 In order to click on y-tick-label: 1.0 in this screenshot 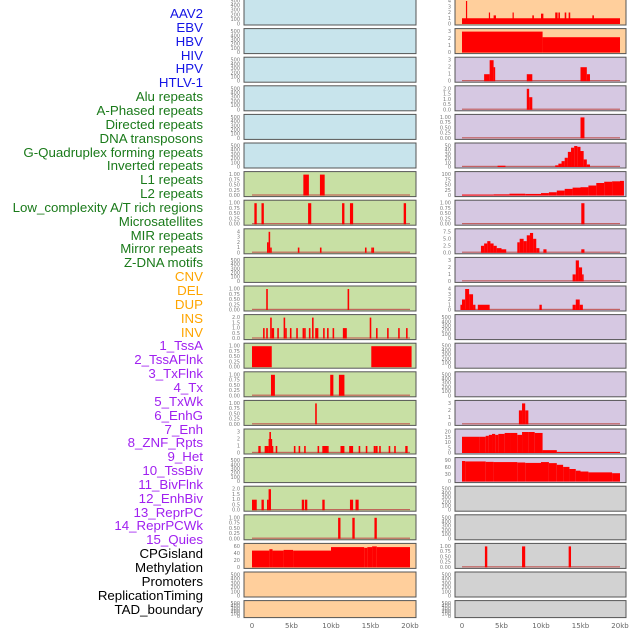, I will do `click(447, 100)`.